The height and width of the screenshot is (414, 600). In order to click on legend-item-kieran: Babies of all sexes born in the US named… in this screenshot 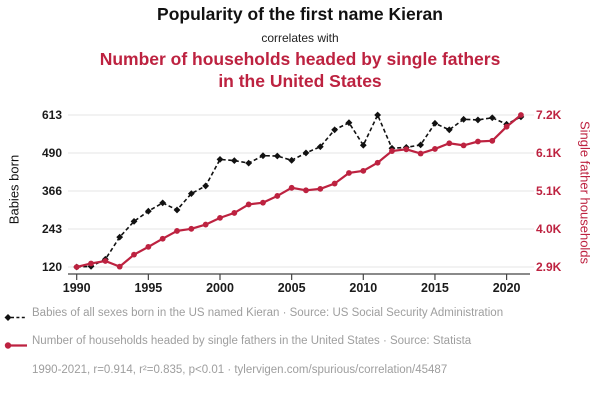, I will do `click(300, 316)`.